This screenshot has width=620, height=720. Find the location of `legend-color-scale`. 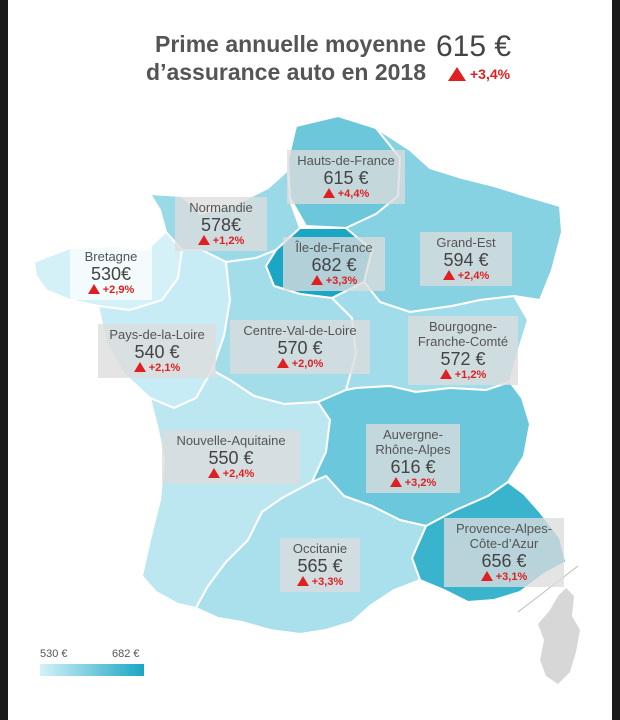

legend-color-scale is located at coordinates (92, 670).